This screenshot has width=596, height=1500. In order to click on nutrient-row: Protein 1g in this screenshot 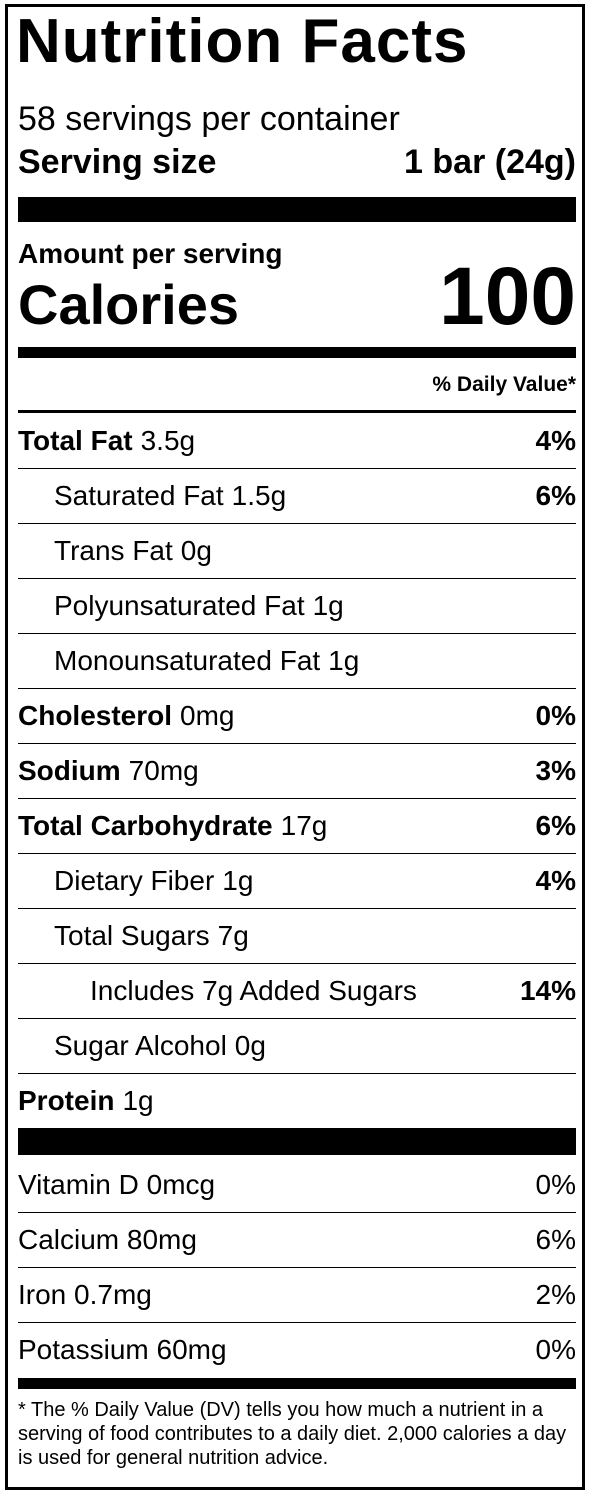, I will do `click(297, 1100)`.